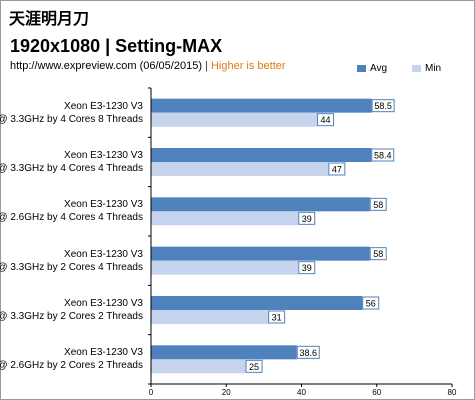 Image resolution: width=475 pixels, height=400 pixels. What do you see at coordinates (376, 392) in the screenshot?
I see `x-tick-label: 60` at bounding box center [376, 392].